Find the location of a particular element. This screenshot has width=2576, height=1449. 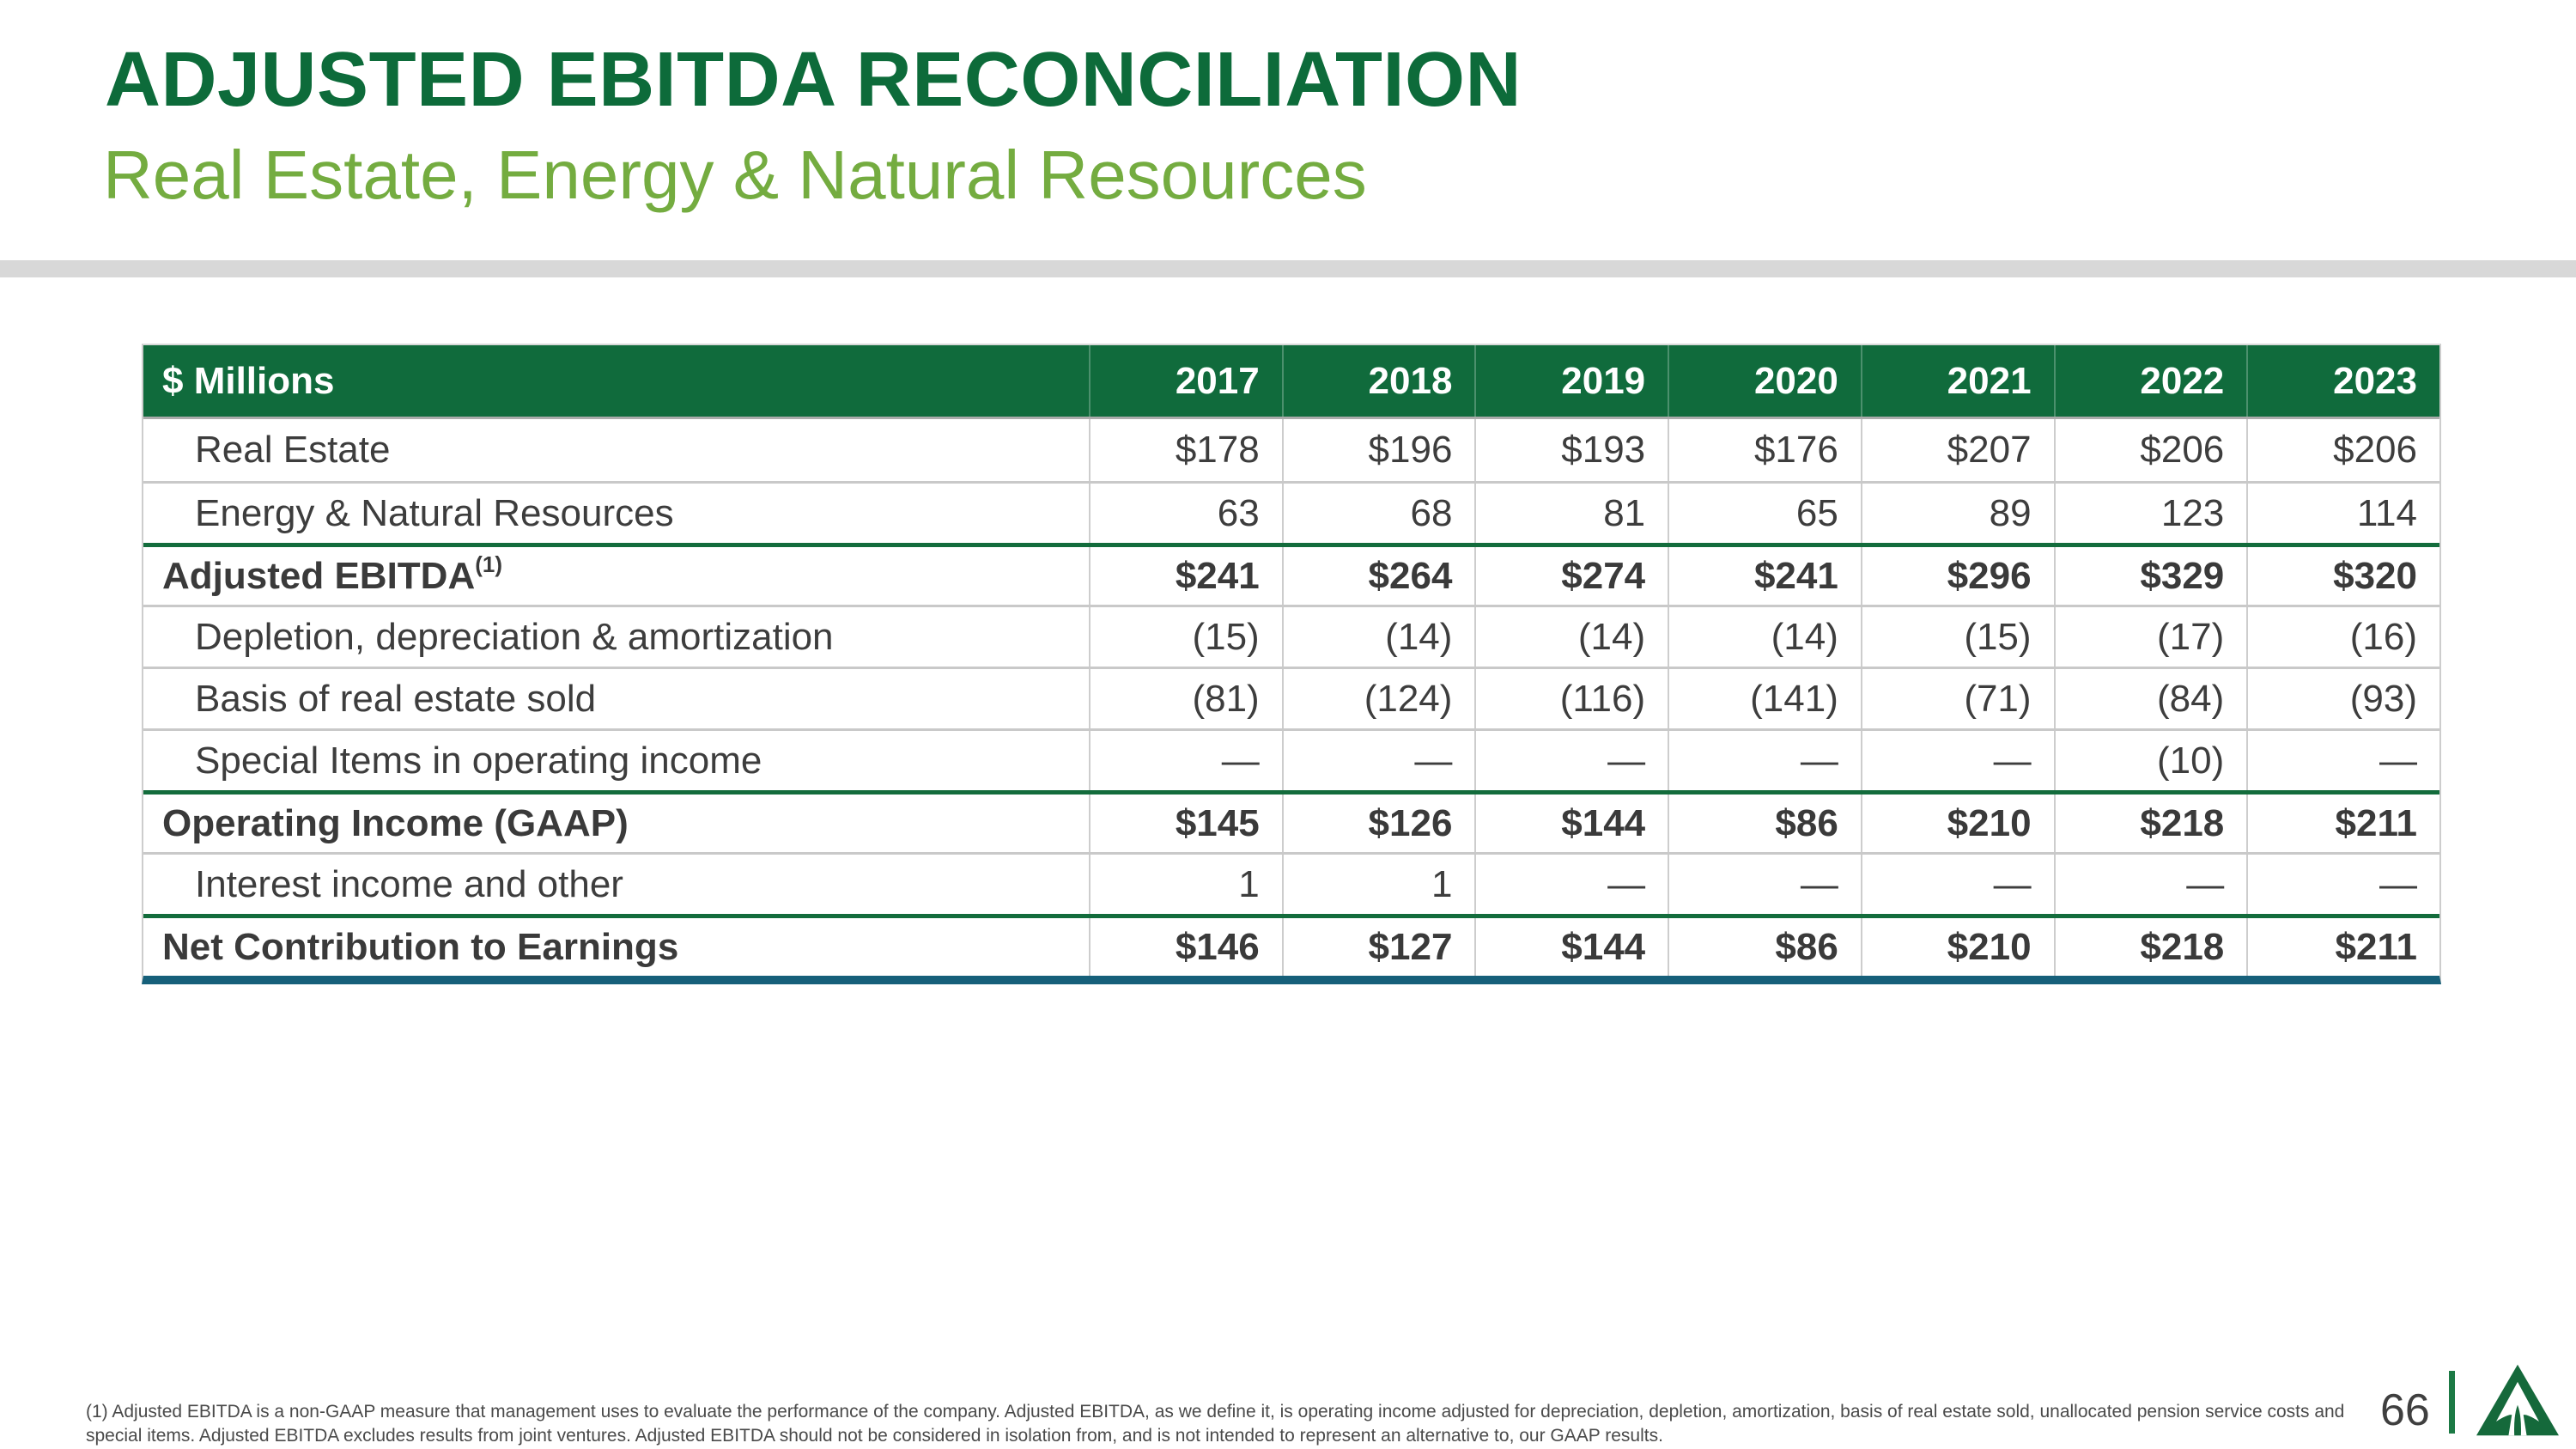

table-header-year: 2023 is located at coordinates (2342, 381).